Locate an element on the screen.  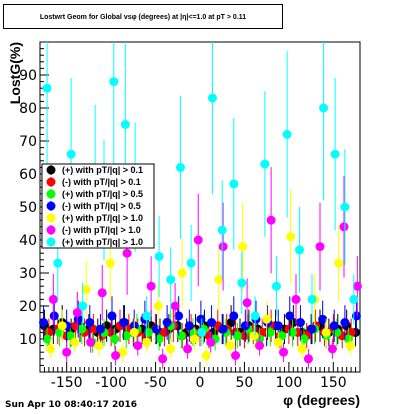
x-tick-label: -150 is located at coordinates (67, 383).